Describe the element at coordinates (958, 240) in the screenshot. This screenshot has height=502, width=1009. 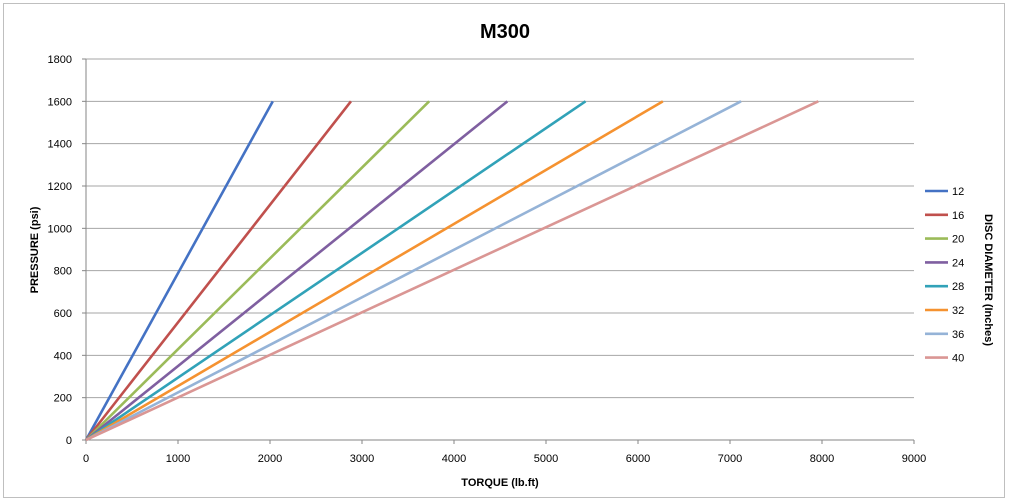
I see `legend-label-20: 20` at that location.